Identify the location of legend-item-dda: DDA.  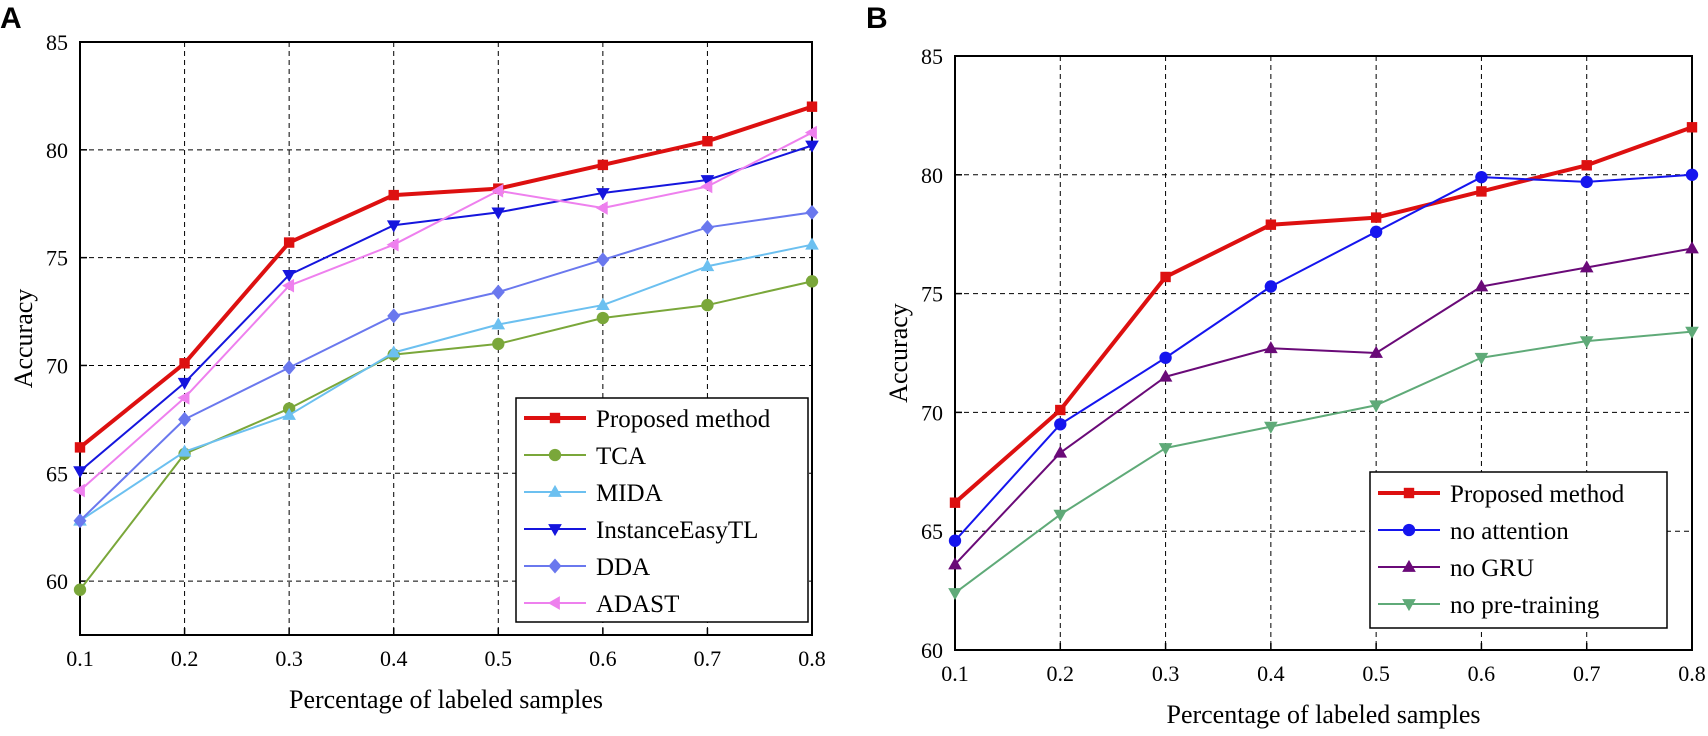
(587, 567).